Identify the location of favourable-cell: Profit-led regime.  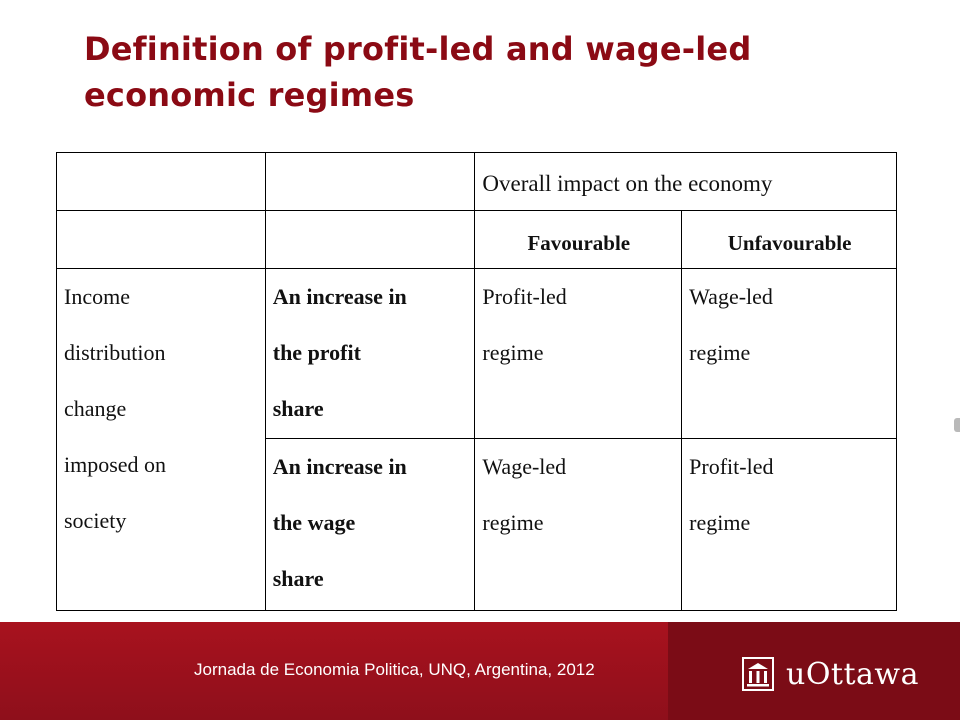
(578, 353).